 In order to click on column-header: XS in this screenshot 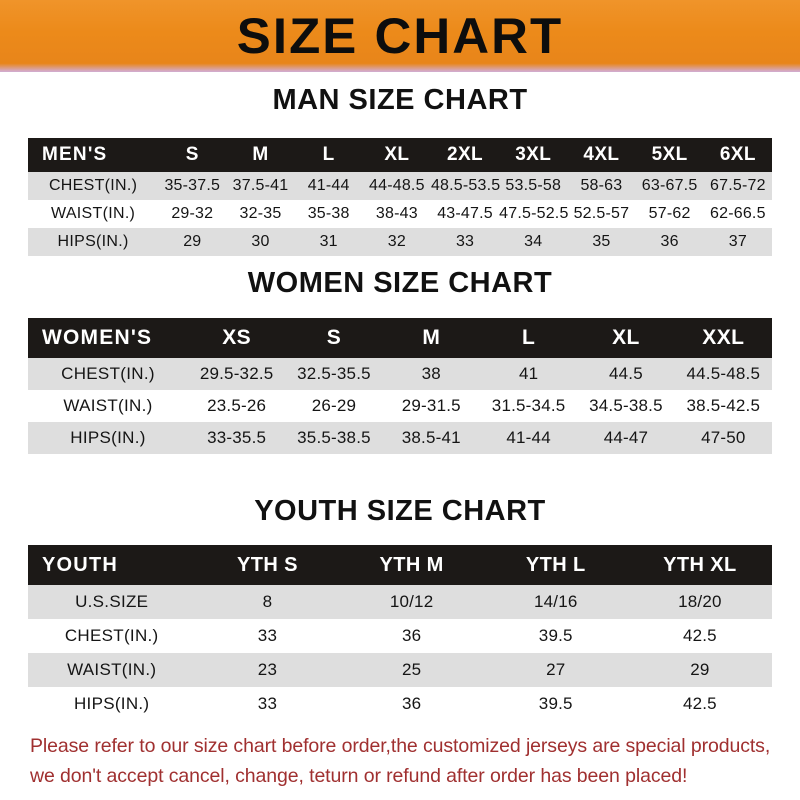, I will do `click(237, 337)`.